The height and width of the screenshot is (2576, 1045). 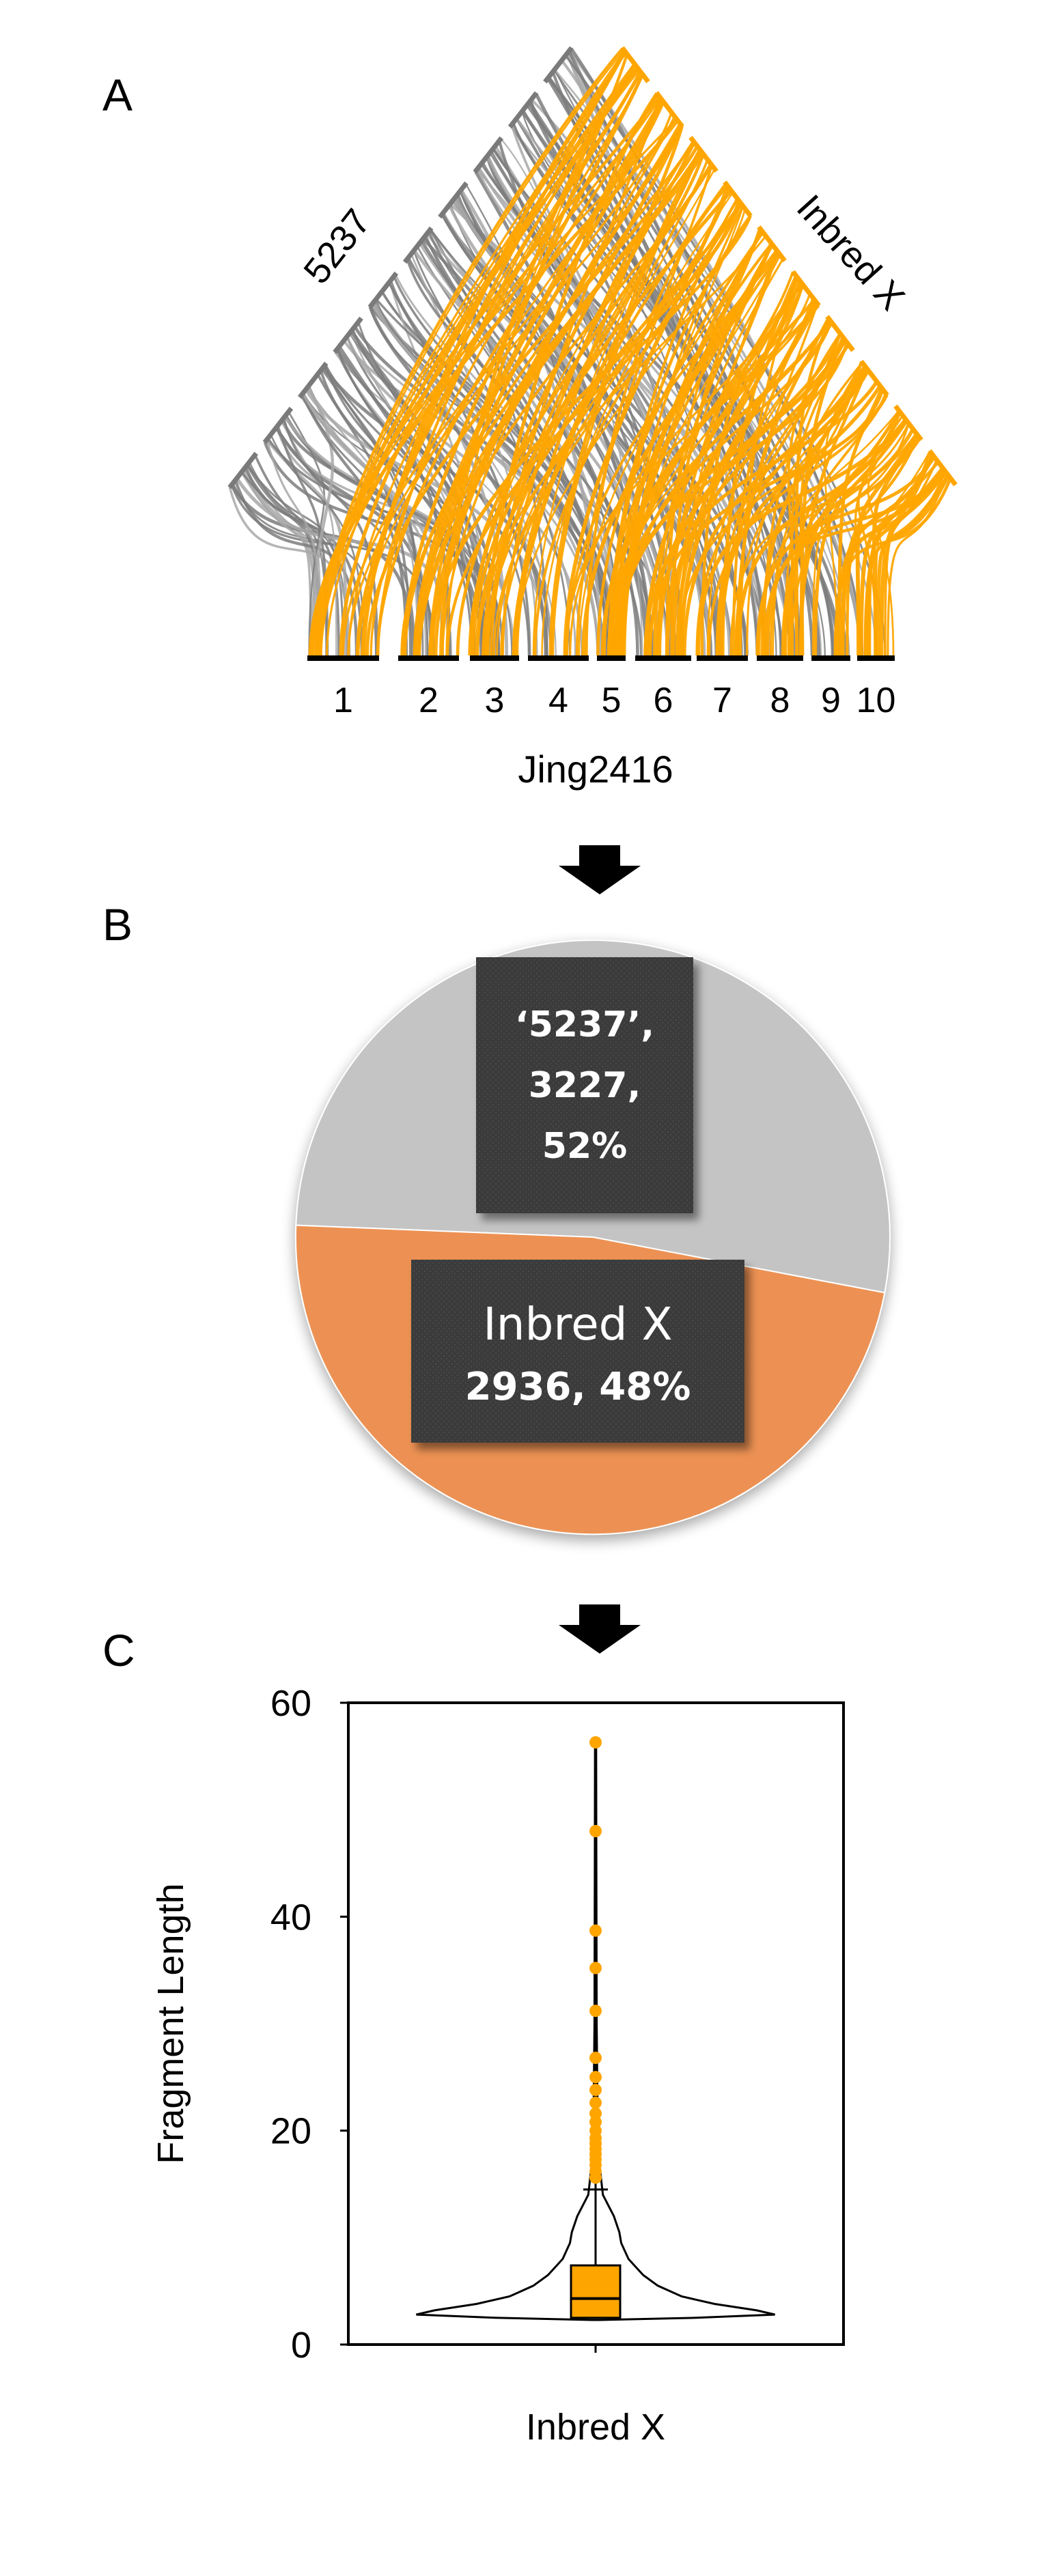 What do you see at coordinates (290, 1917) in the screenshot?
I see `y-tick-label: 40` at bounding box center [290, 1917].